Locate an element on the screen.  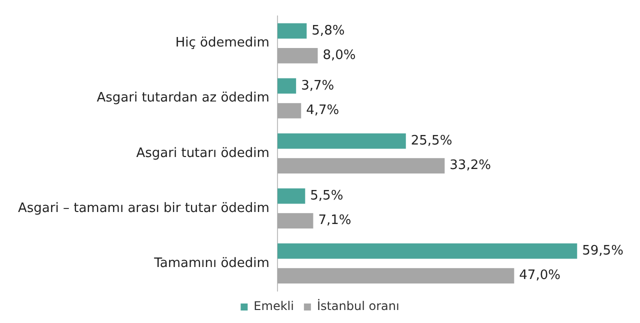
data-label: 47,0% is located at coordinates (539, 276).